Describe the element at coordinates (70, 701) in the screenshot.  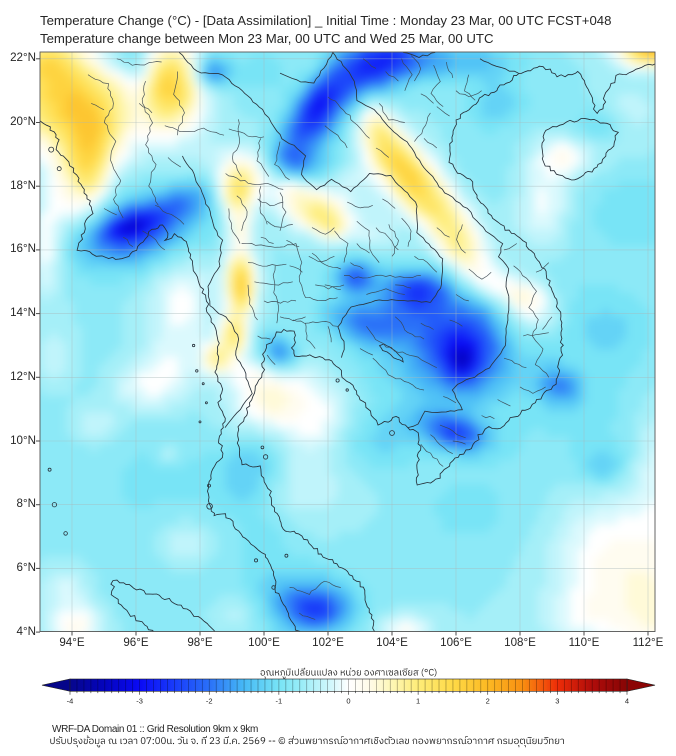
I see `svg-text: -4` at that location.